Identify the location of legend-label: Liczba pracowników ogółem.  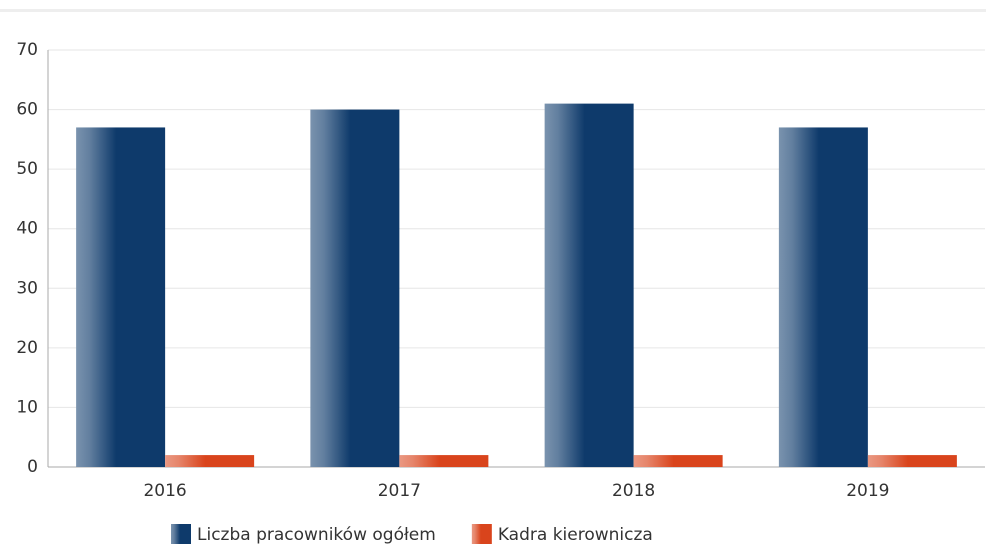
(316, 535).